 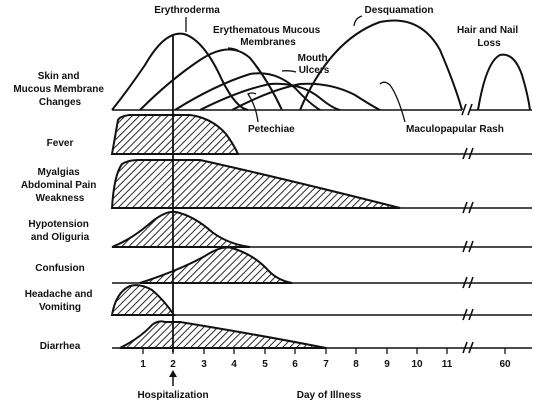 What do you see at coordinates (60, 301) in the screenshot?
I see `row-label-headache: Headache and Vomiting` at bounding box center [60, 301].